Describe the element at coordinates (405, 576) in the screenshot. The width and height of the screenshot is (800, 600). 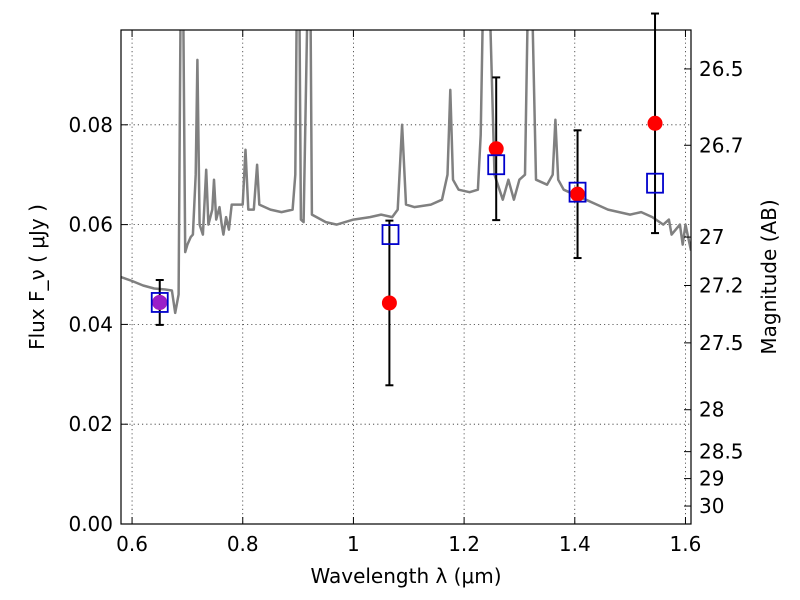
I see `x-axis-label: Wavelength λ (μm)` at that location.